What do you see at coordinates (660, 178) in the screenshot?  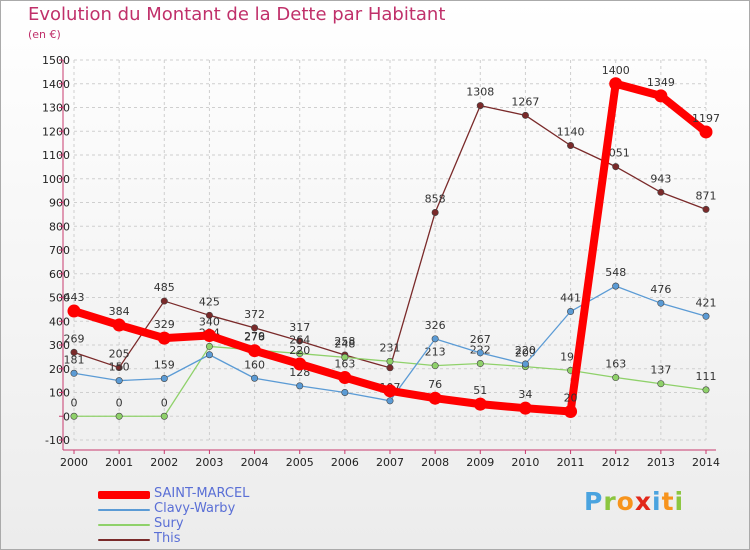 I see `data-label: 943` at bounding box center [660, 178].